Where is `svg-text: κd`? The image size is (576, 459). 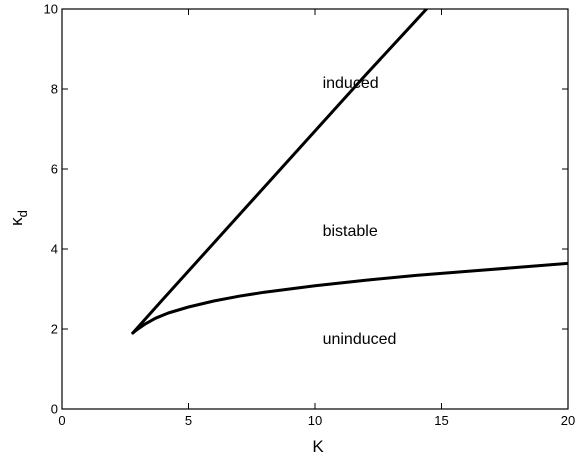
svg-text: κd is located at coordinates (18, 218).